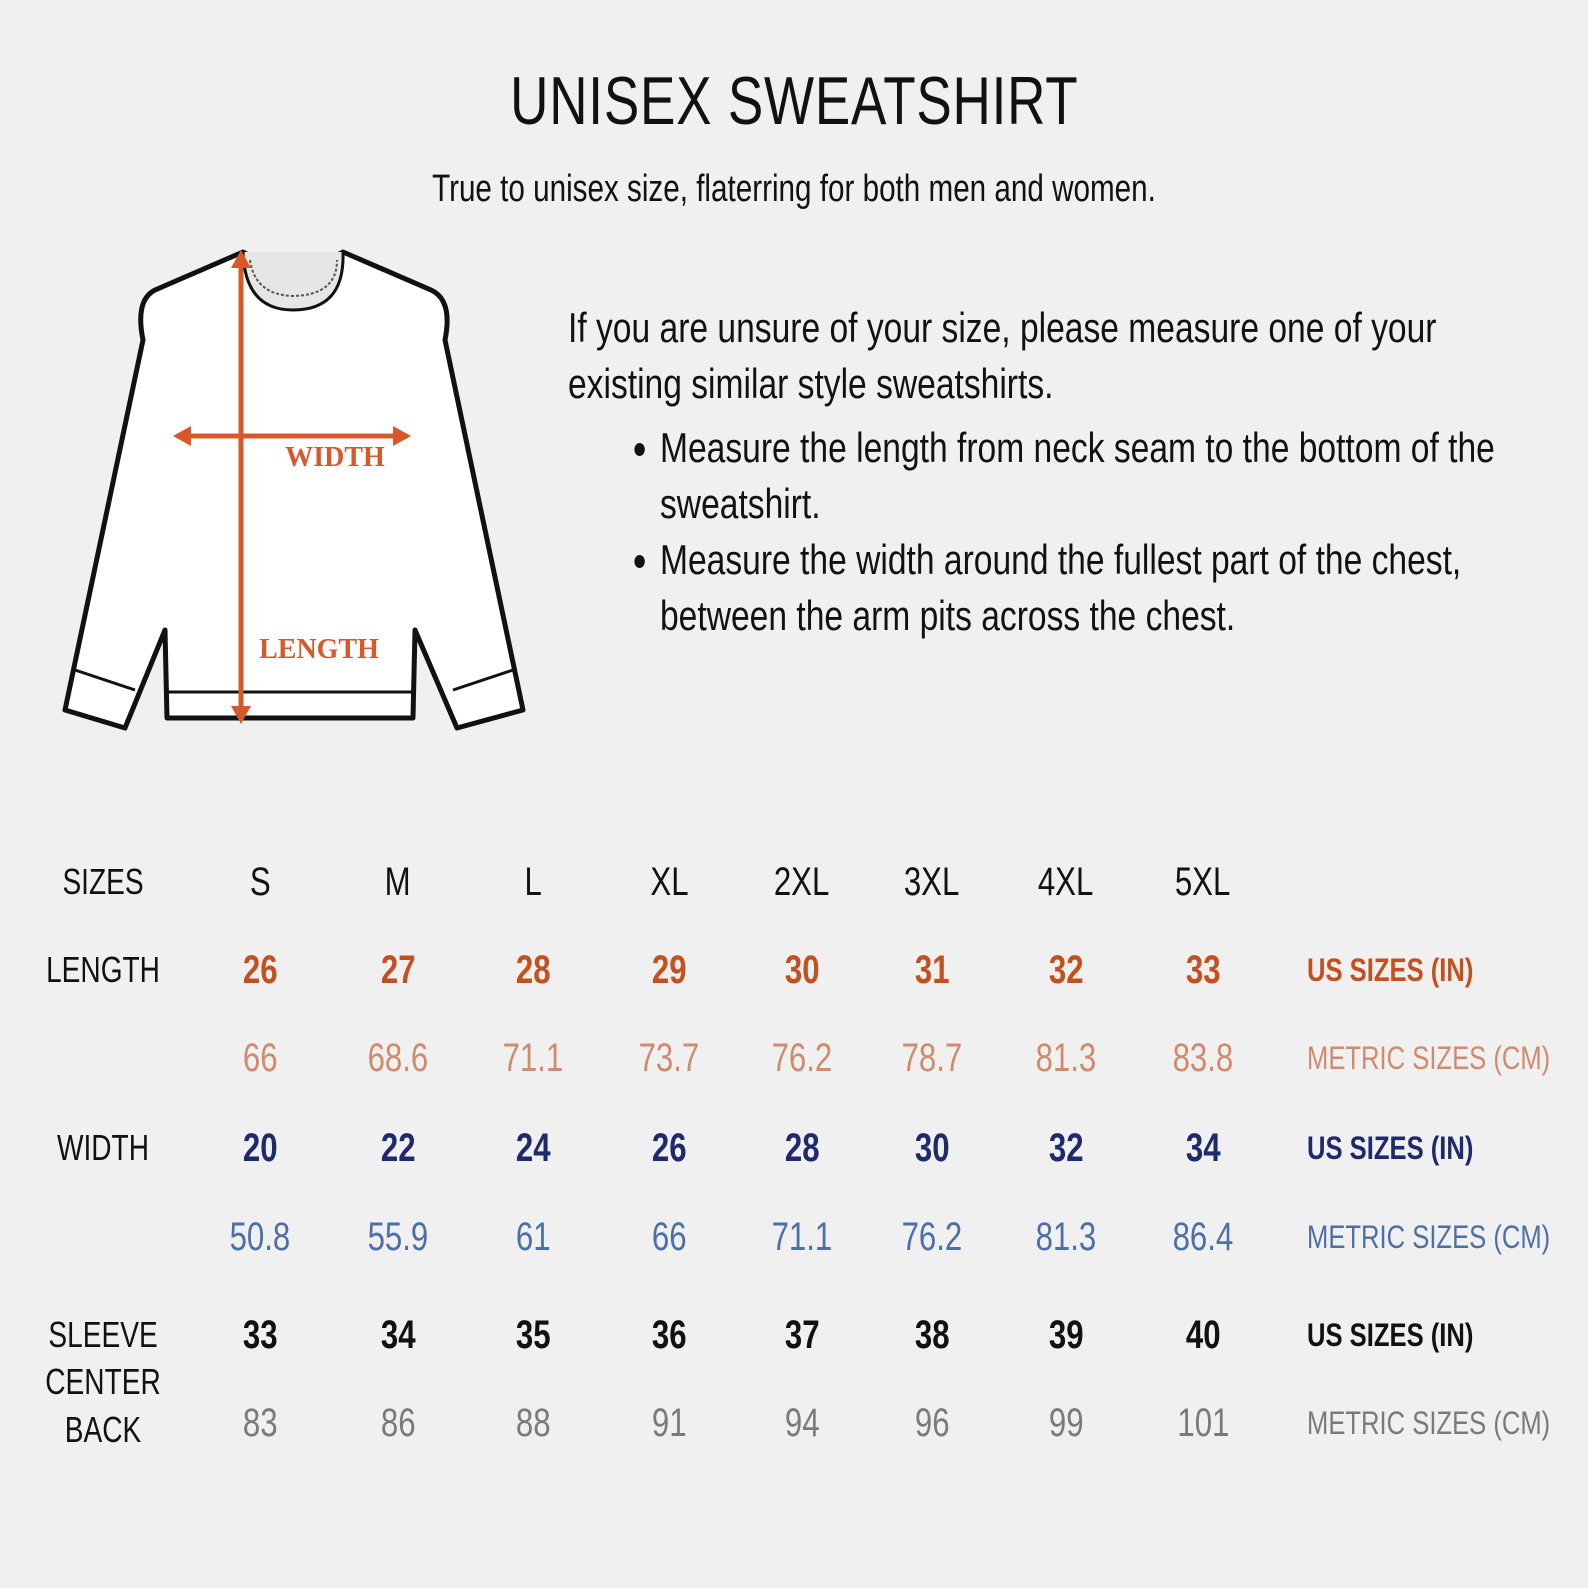 Image resolution: width=1588 pixels, height=1588 pixels. What do you see at coordinates (669, 1058) in the screenshot?
I see `table-cell: 73.7` at bounding box center [669, 1058].